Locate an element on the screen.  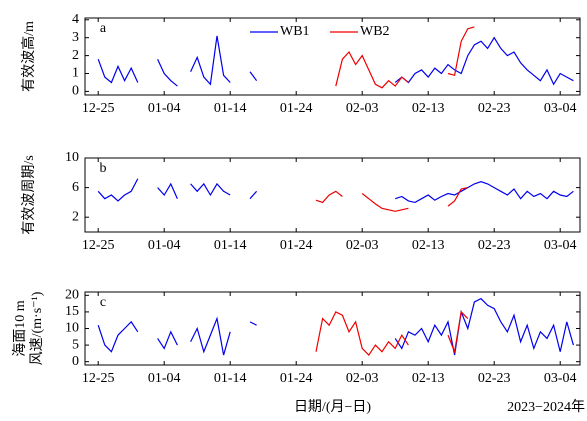
y-tick-label: 5 is located at coordinates (75, 344).